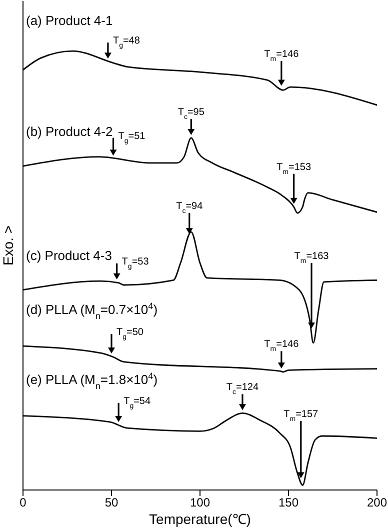  What do you see at coordinates (92, 380) in the screenshot?
I see `series-label: (e) PLLA (M$_{n}$=1.8×10$^{4}$)` at bounding box center [92, 380].